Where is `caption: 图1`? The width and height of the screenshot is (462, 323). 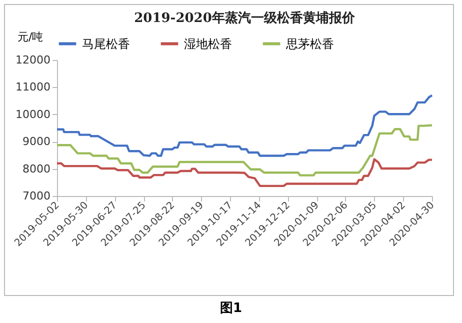 caption: 图1 is located at coordinates (231, 308).